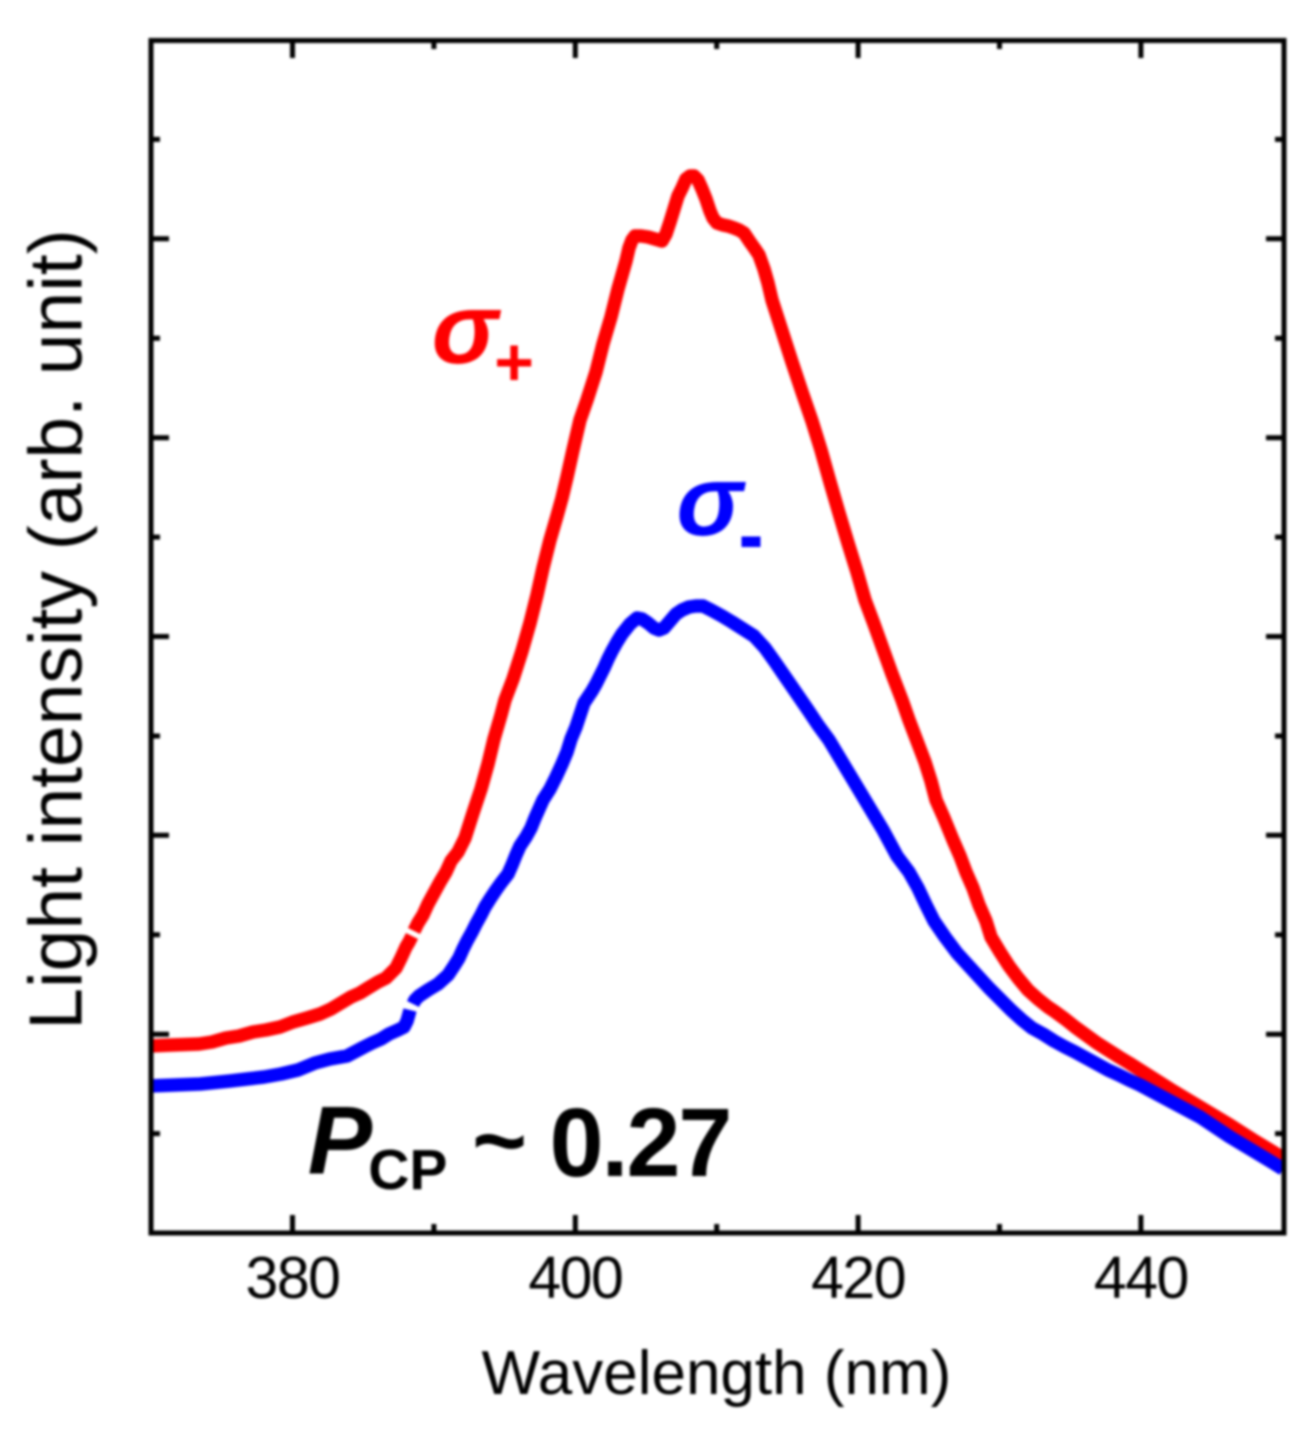 This screenshot has width=1299, height=1448. Describe the element at coordinates (575, 1278) in the screenshot. I see `svg-text: 400` at that location.